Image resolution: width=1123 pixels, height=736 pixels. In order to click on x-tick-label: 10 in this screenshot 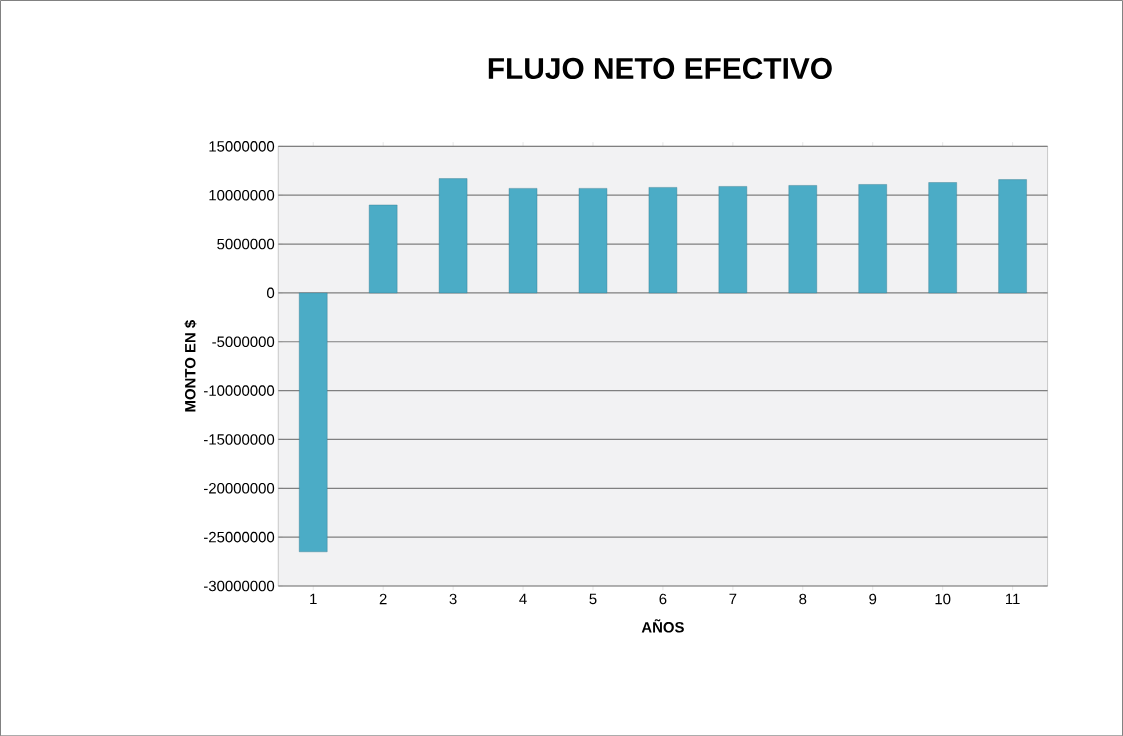, I will do `click(943, 599)`.